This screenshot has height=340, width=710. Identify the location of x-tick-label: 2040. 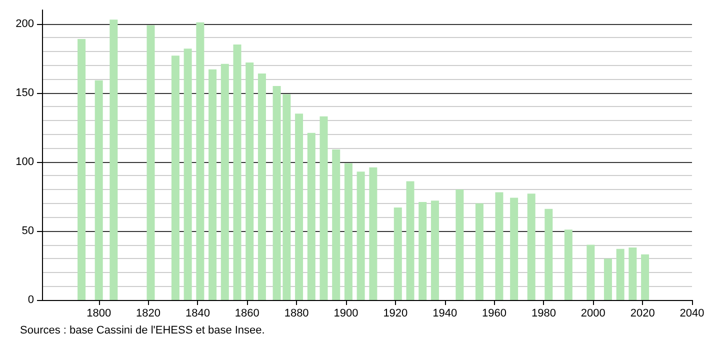
(692, 314).